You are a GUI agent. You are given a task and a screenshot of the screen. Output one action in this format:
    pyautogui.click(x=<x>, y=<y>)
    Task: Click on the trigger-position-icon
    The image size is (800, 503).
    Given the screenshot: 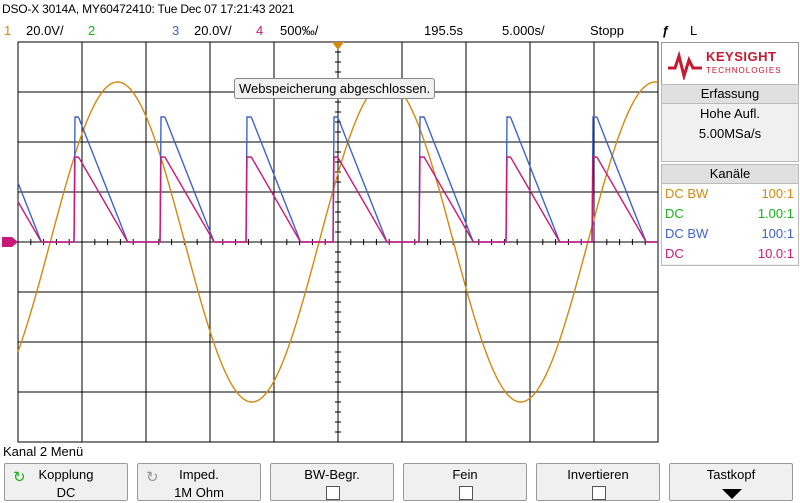 What is the action you would take?
    pyautogui.click(x=338, y=46)
    